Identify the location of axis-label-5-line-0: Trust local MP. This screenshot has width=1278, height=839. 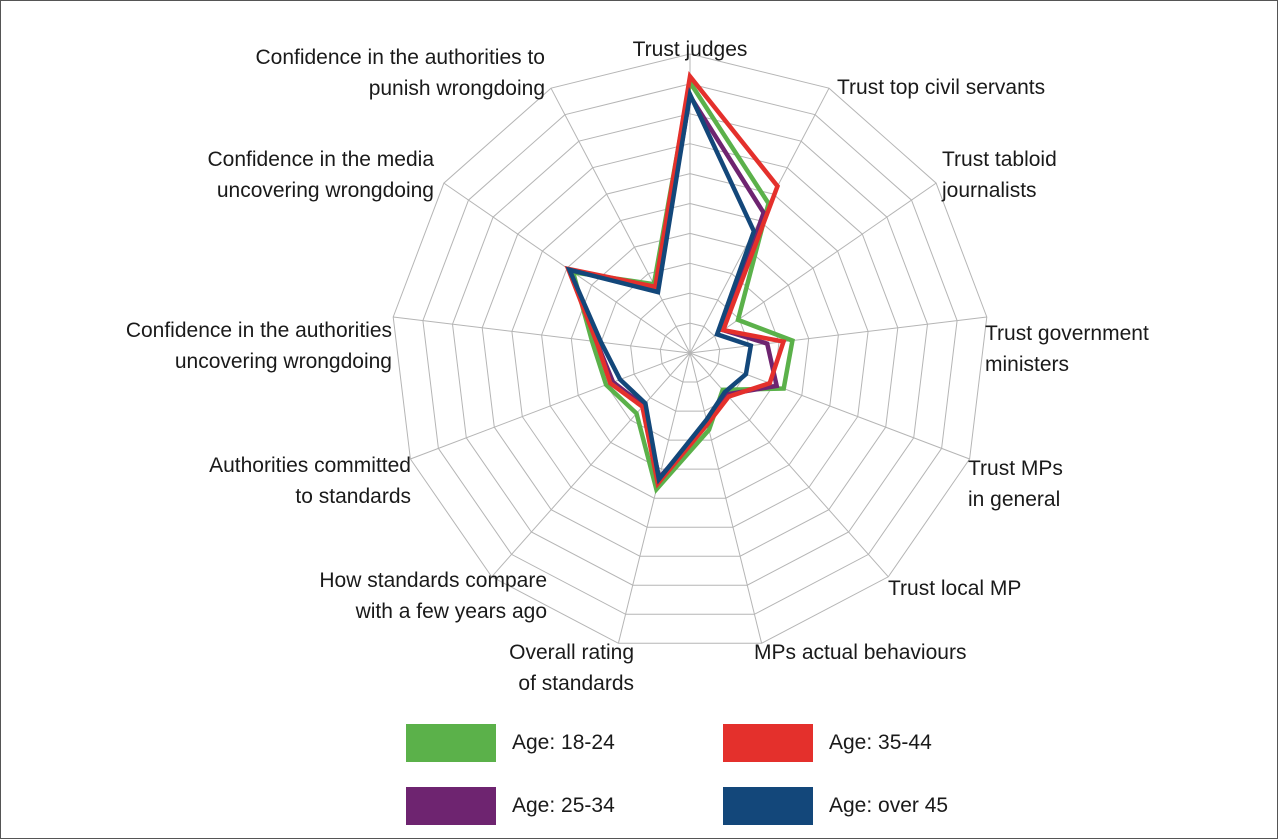
(954, 588).